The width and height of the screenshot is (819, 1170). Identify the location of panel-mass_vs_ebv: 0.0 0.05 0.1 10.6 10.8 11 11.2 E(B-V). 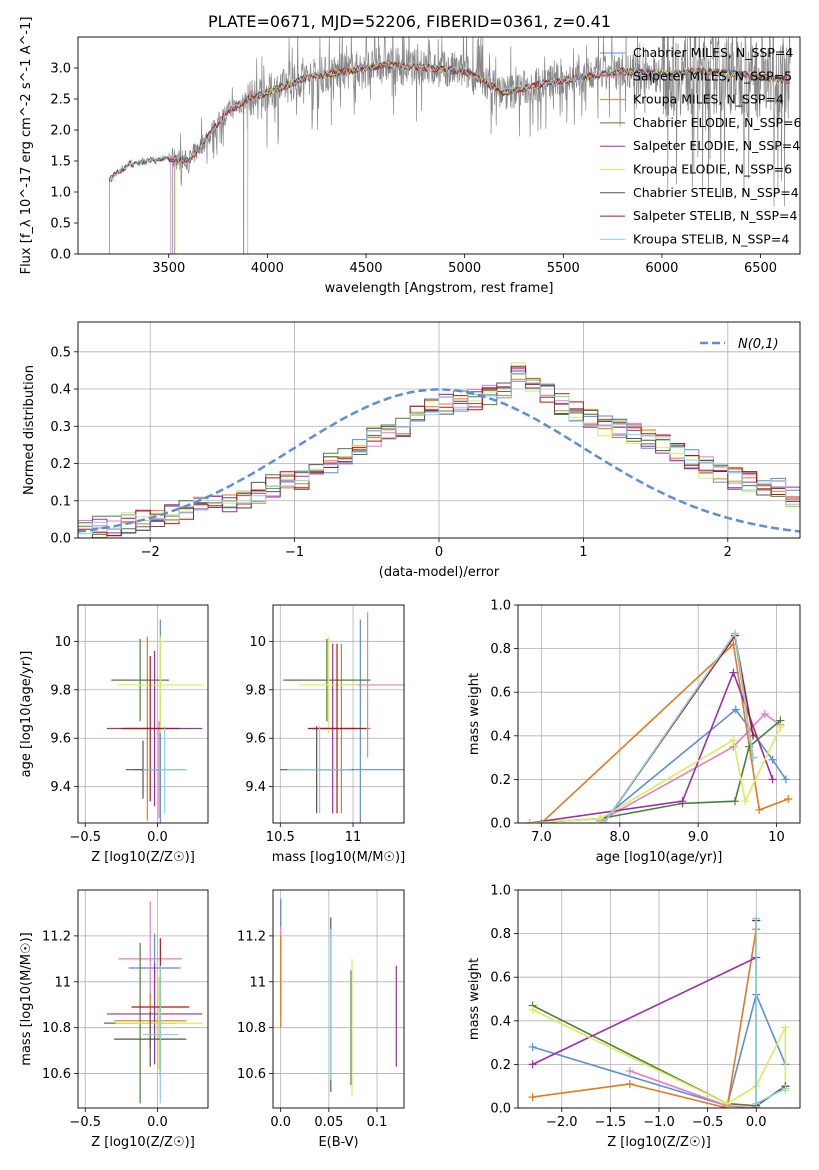
(321, 1019).